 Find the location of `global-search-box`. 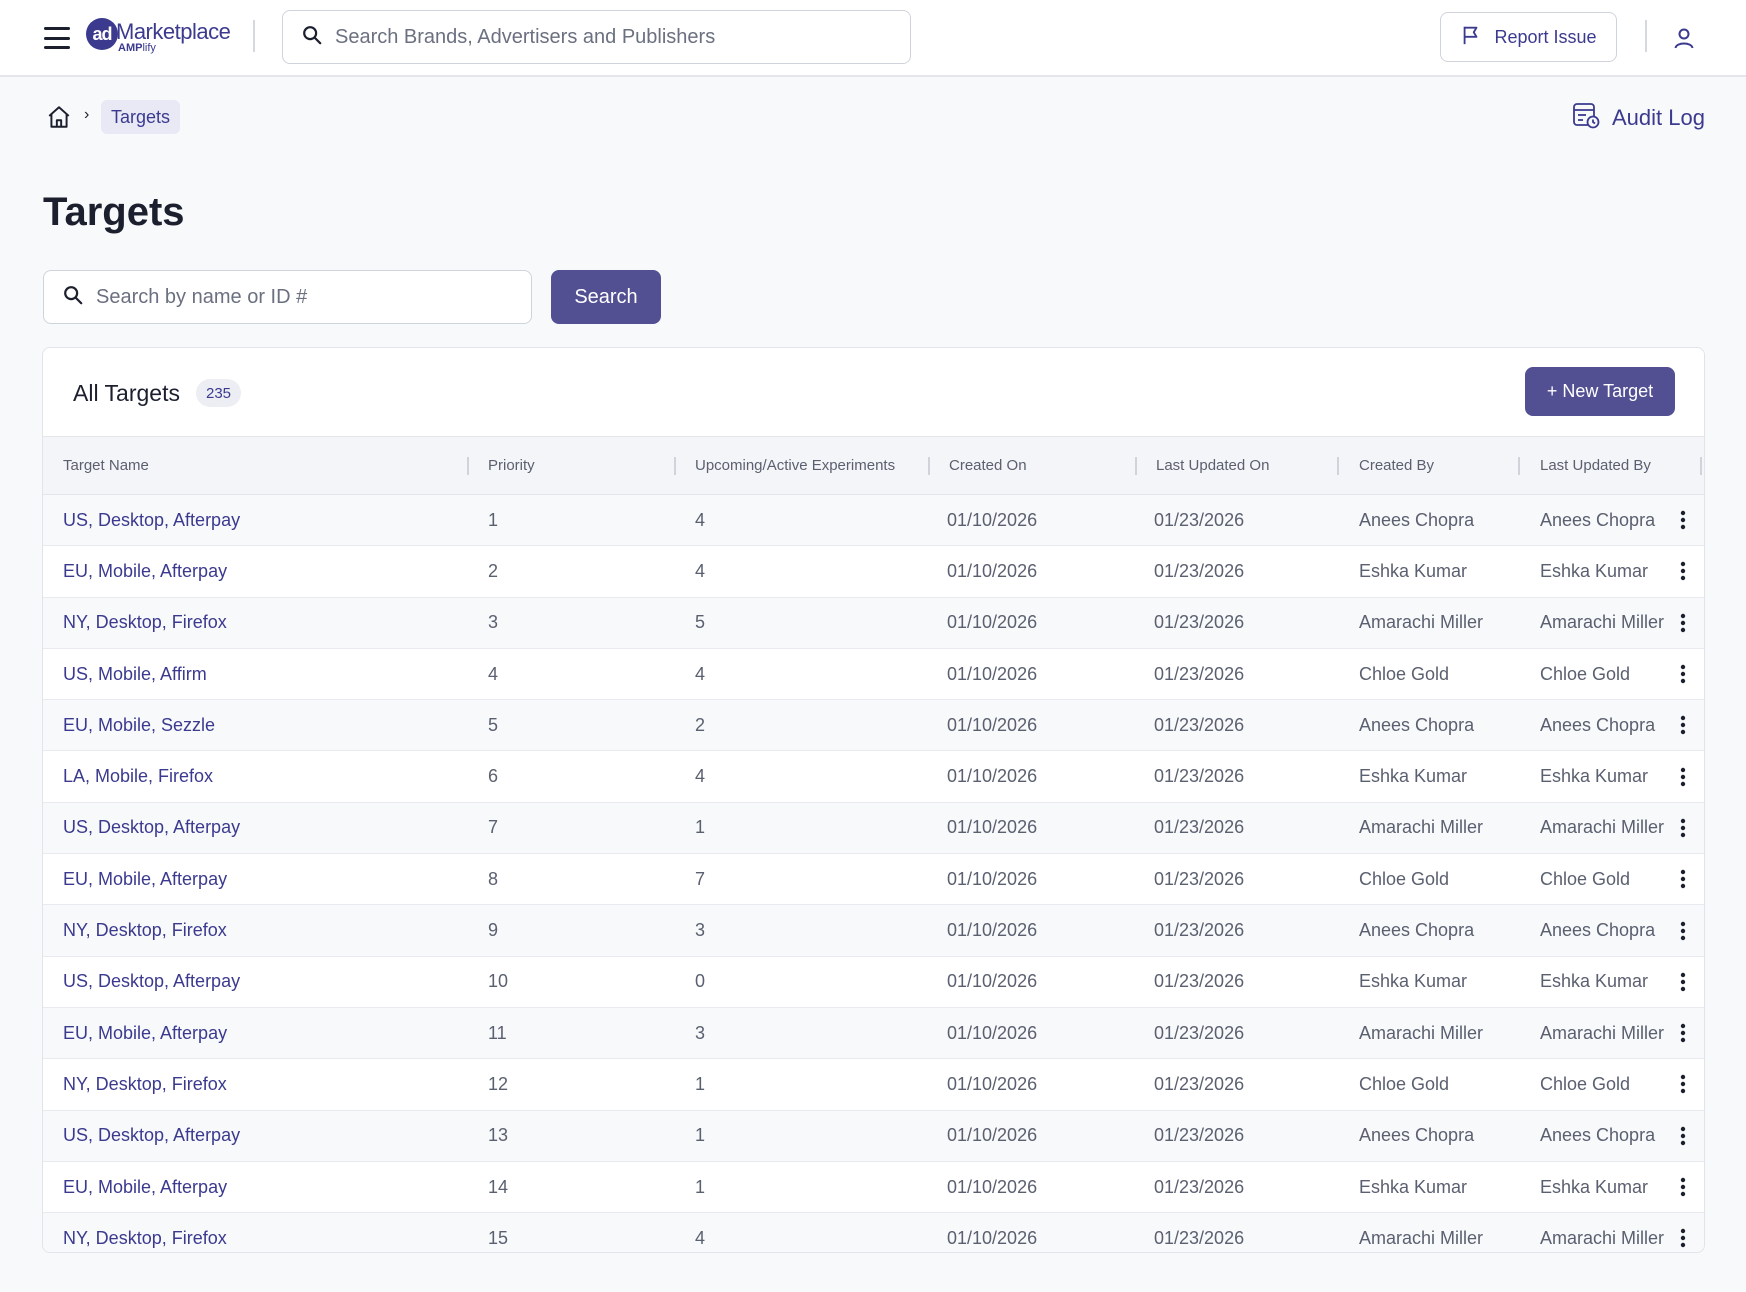

global-search-box is located at coordinates (596, 37).